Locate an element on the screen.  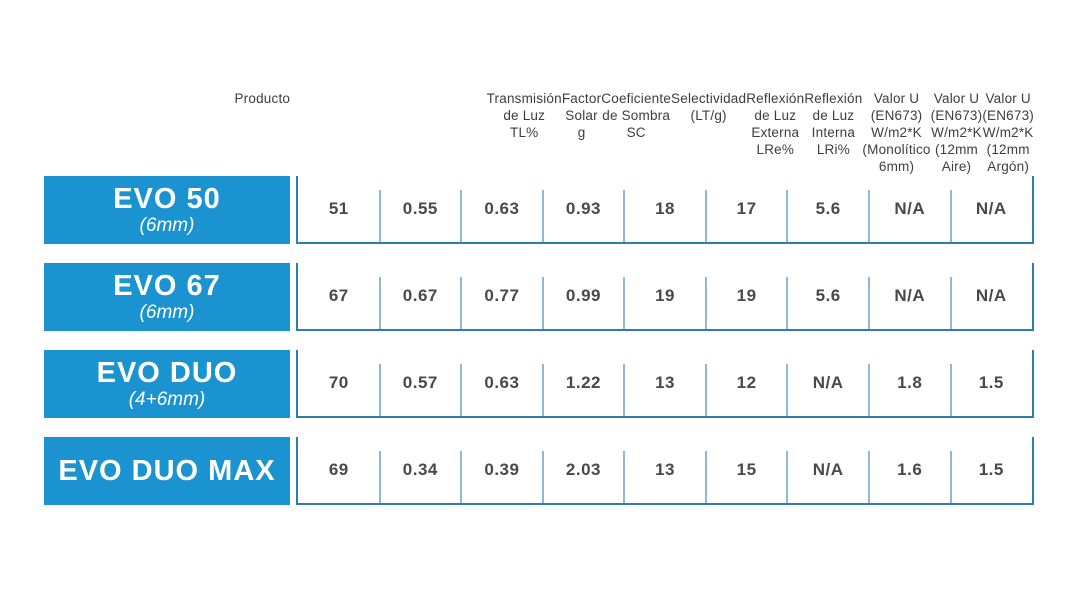
table-row: EVO DUO MAX 69 0.34 0.39 2.03 13 15 N/A 1.6 1.5 is located at coordinates (539, 471).